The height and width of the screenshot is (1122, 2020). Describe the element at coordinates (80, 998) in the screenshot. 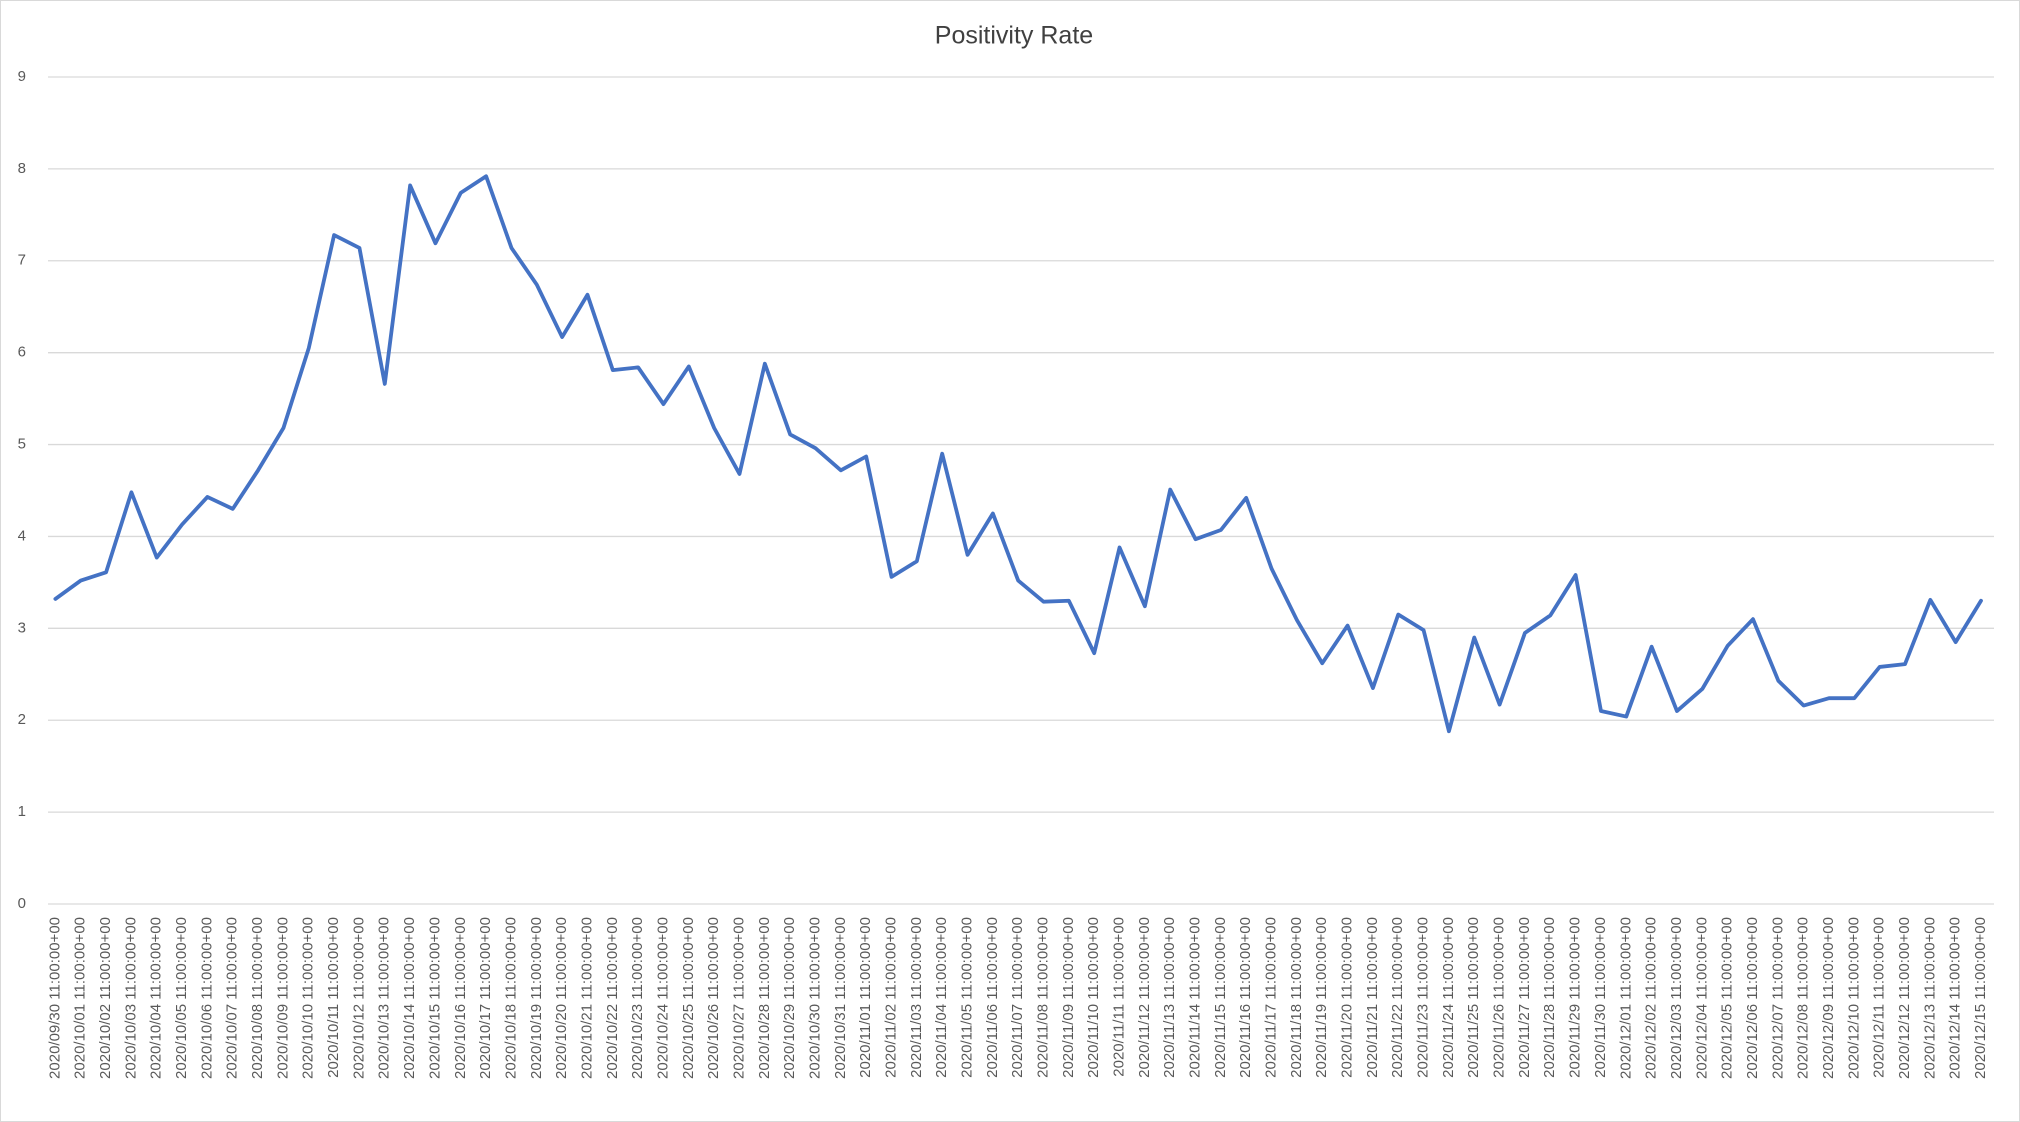

I see `x-tick-label: 2020/10/01 11:00:00+00` at that location.